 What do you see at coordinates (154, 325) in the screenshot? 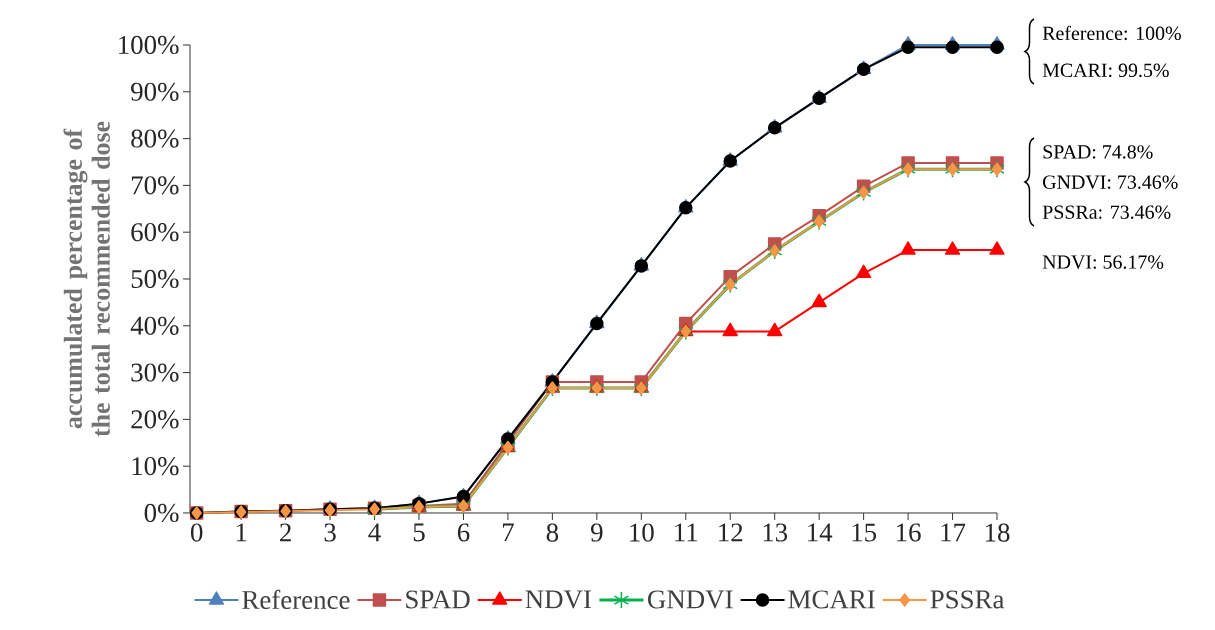
I see `y-tick-label: 40%` at bounding box center [154, 325].